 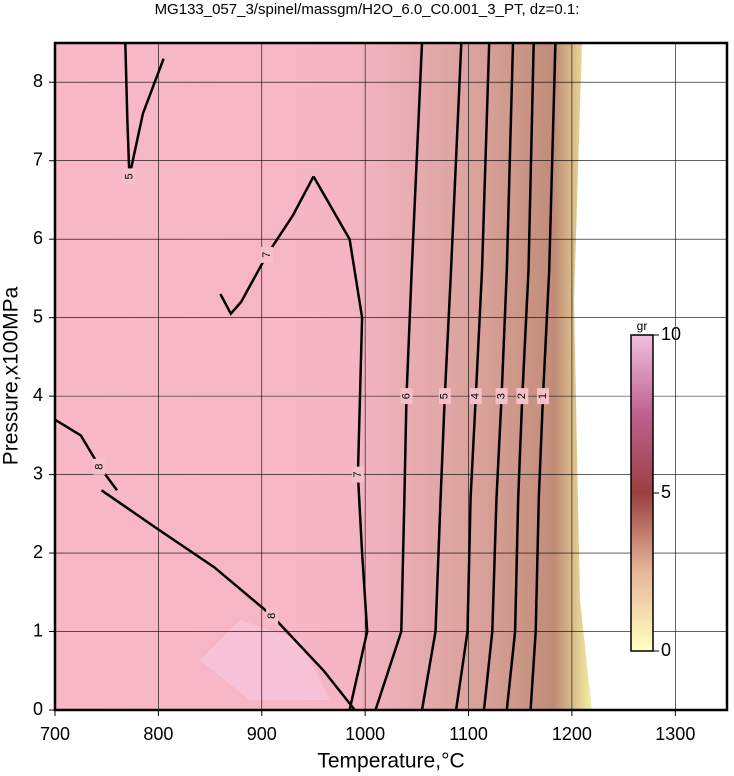 I want to click on x-tick-label: 700, so click(x=55, y=734).